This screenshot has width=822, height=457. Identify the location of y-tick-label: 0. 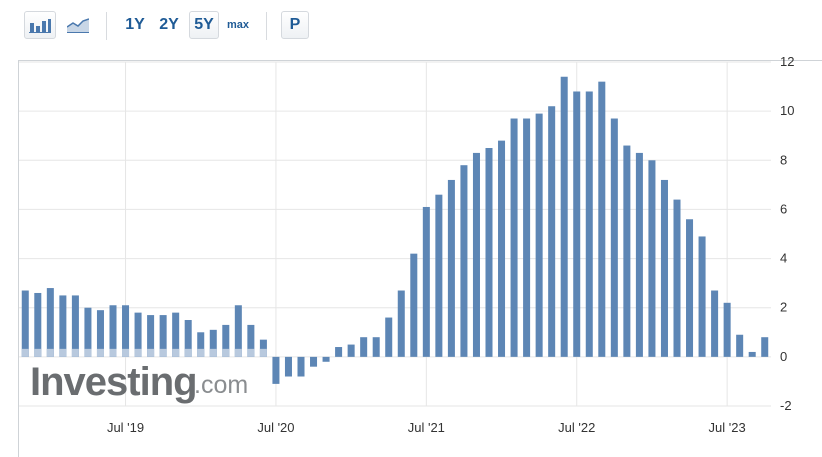
(783, 356).